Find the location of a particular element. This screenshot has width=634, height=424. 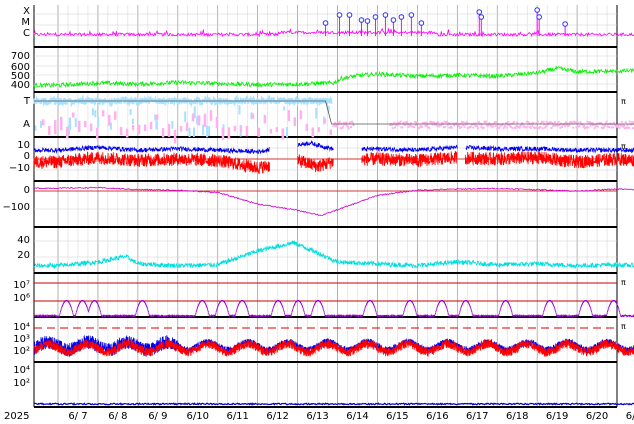

xray-class-tick-label: M is located at coordinates (25, 22).